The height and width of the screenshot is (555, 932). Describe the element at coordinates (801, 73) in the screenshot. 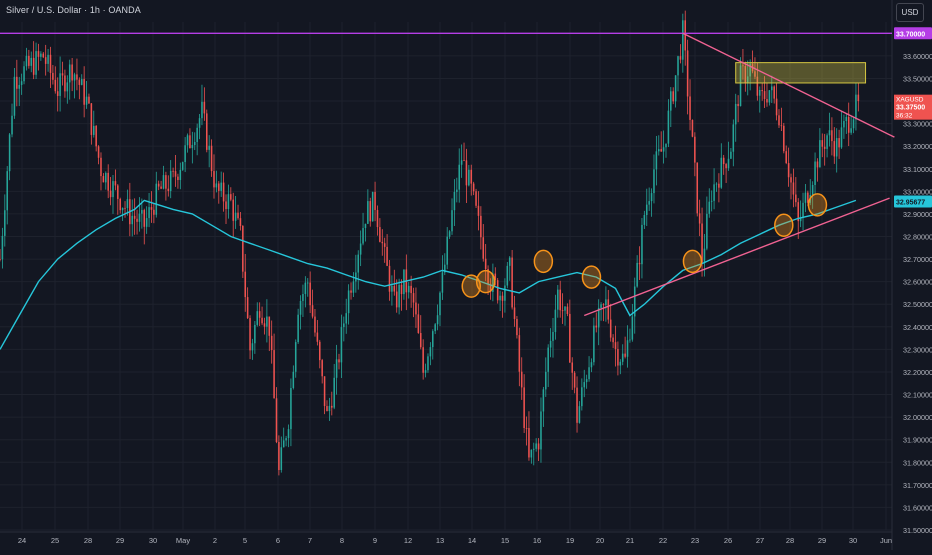

I see `supply-zone-box` at that location.